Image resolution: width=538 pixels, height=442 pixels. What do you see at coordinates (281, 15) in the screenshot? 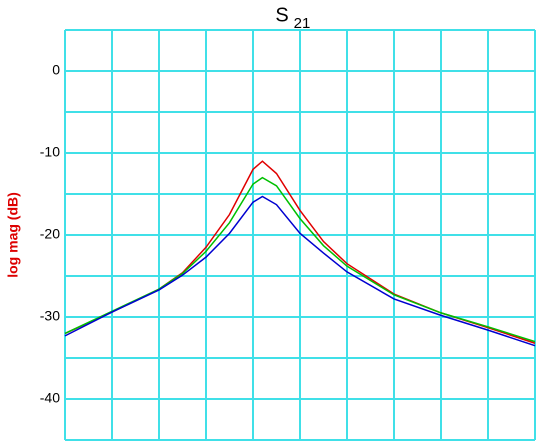
I see `chart-title: S` at bounding box center [281, 15].